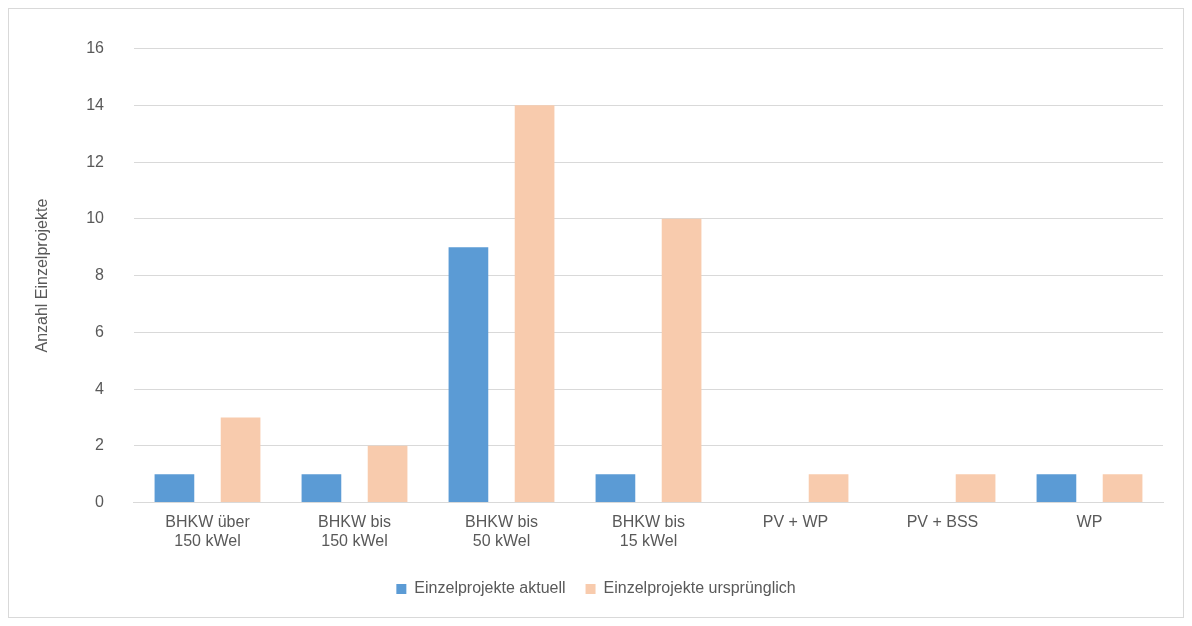 The height and width of the screenshot is (626, 1192). I want to click on x-tick-label: BHKW über 150 kWel, so click(208, 530).